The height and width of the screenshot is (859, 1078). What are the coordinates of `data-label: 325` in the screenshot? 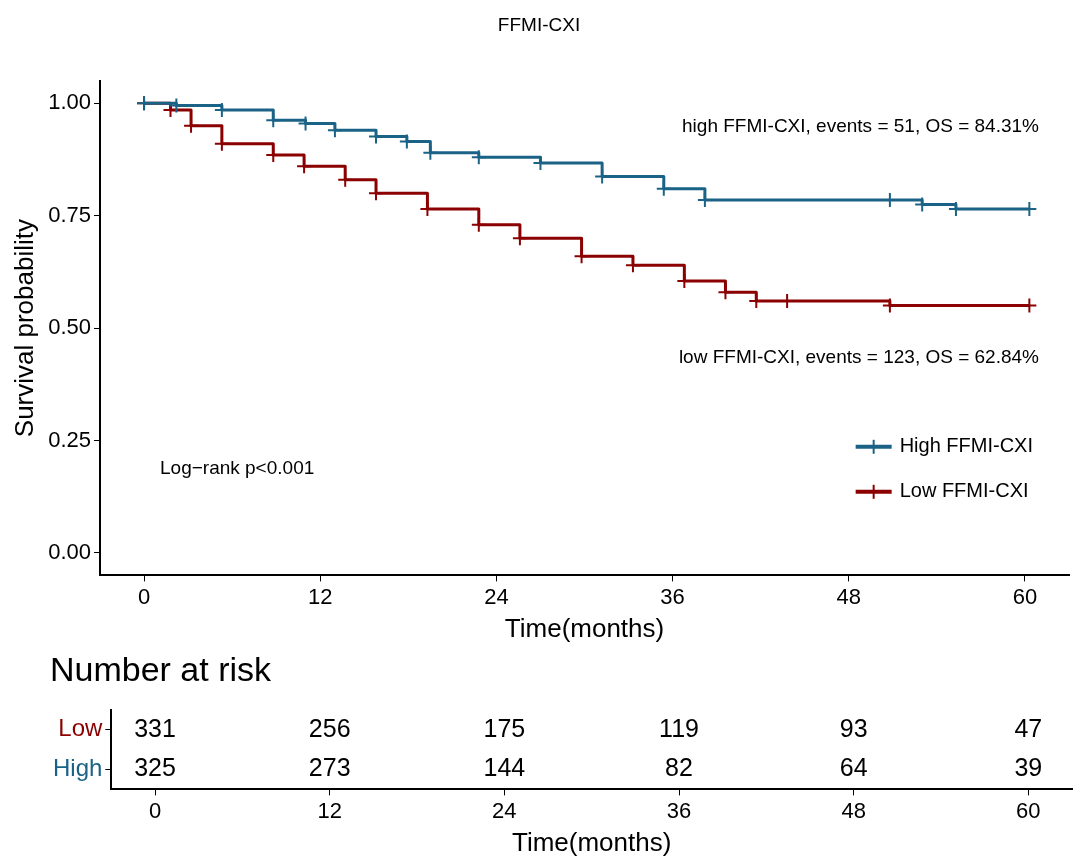 It's located at (155, 767).